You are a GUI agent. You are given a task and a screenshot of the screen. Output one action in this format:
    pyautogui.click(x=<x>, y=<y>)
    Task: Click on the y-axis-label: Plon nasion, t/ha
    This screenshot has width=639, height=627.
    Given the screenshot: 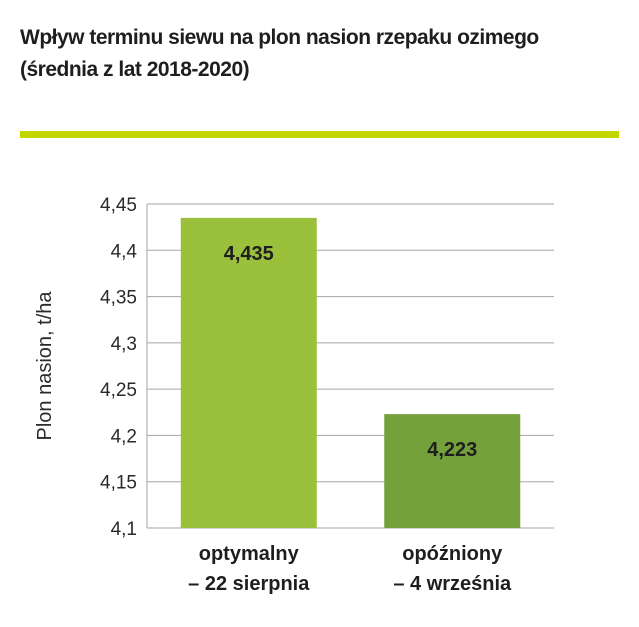 What is the action you would take?
    pyautogui.click(x=45, y=366)
    